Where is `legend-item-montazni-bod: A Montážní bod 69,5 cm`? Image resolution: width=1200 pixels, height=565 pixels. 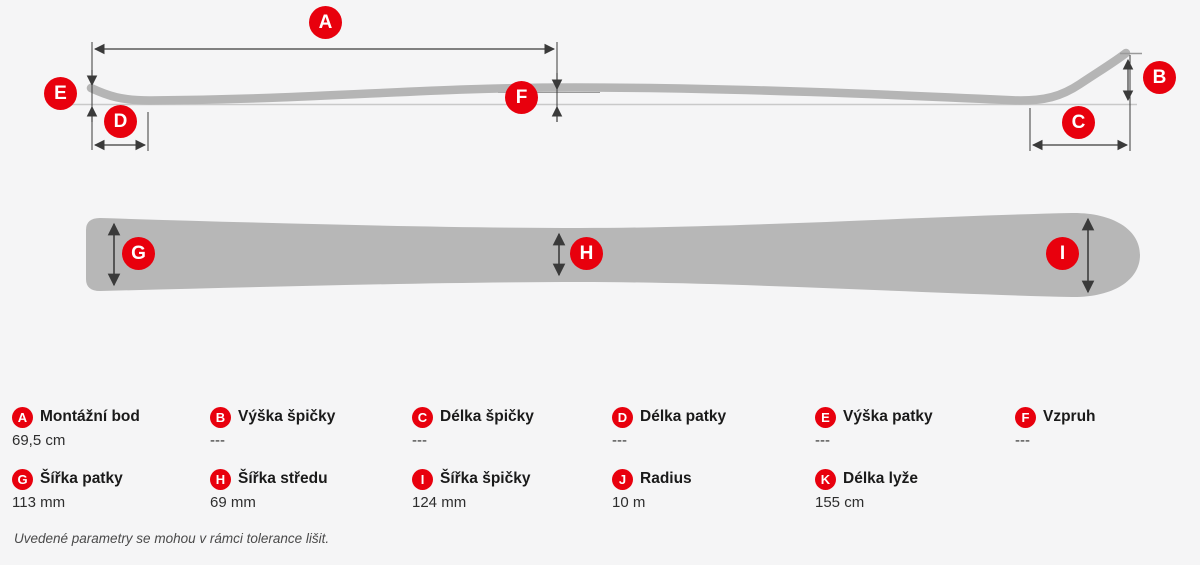 legend-item-montazni-bod: A Montážní bod 69,5 cm is located at coordinates (111, 427).